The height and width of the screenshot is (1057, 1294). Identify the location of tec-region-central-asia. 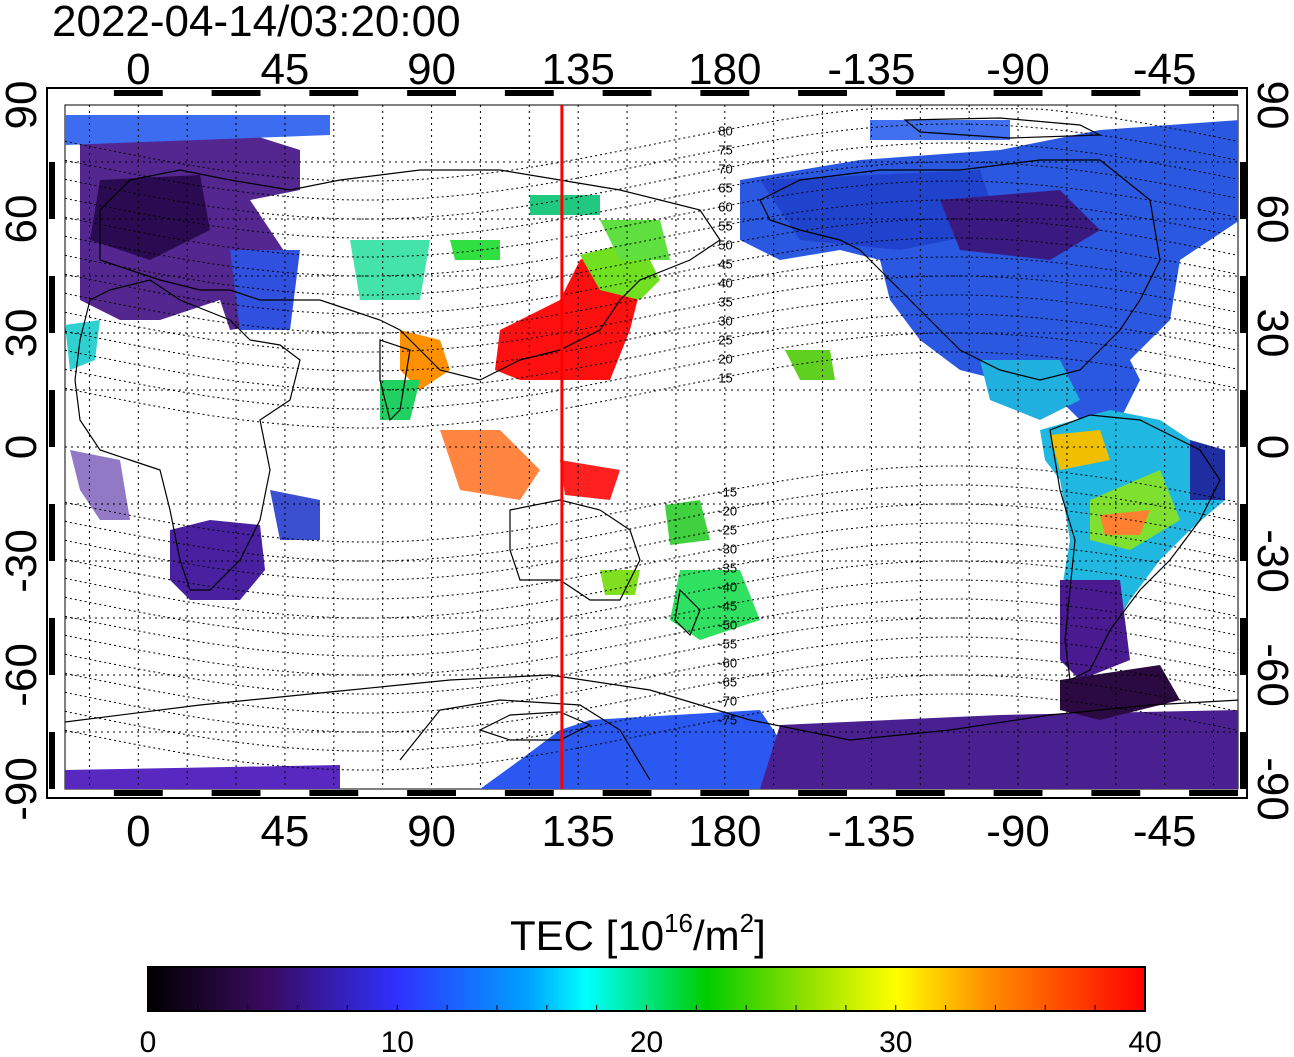
(390, 270).